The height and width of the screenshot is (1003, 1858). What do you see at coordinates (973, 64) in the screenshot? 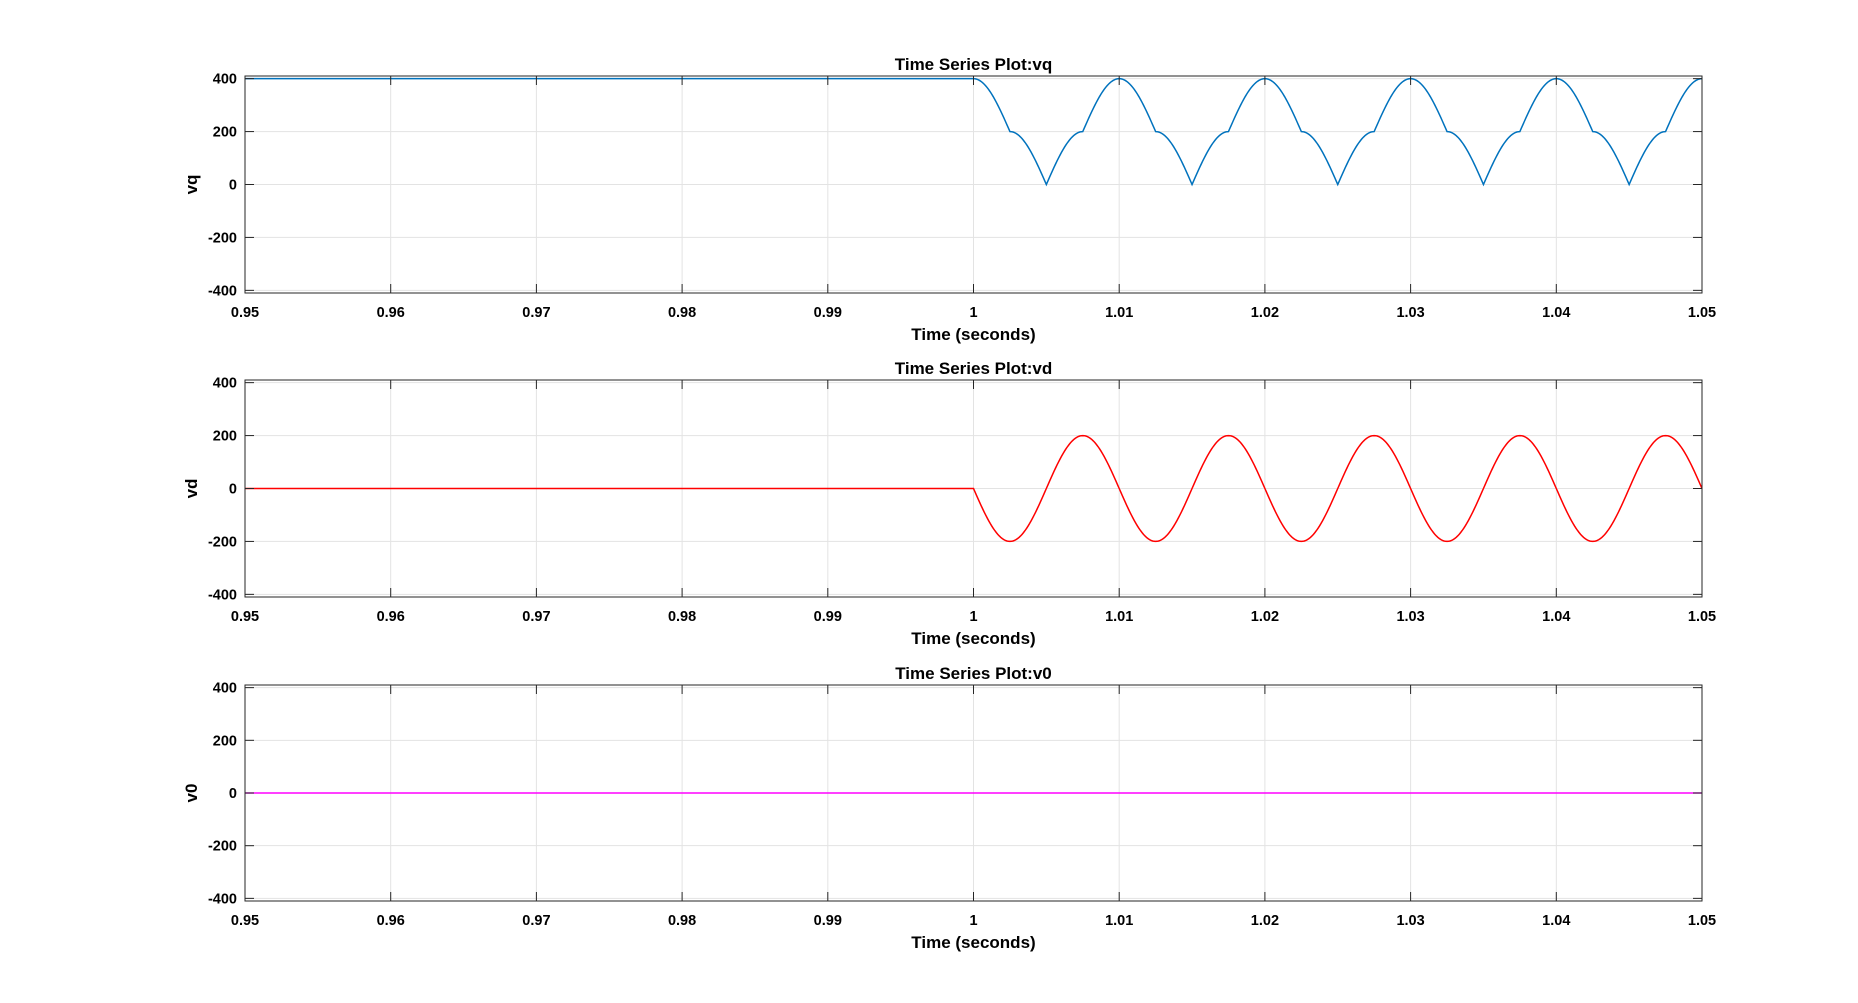
I see `chart-title: Time Series Plot:vq` at bounding box center [973, 64].